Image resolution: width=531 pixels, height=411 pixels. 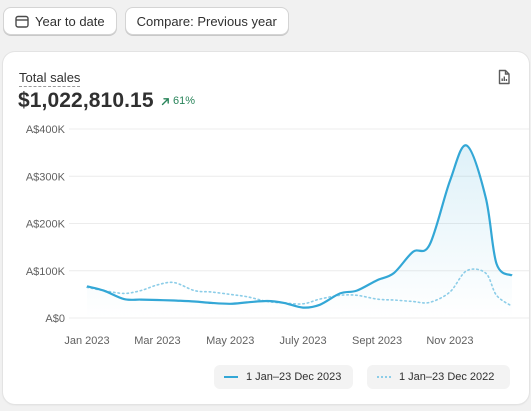 I want to click on x-tick-label: May 2023, so click(x=230, y=341).